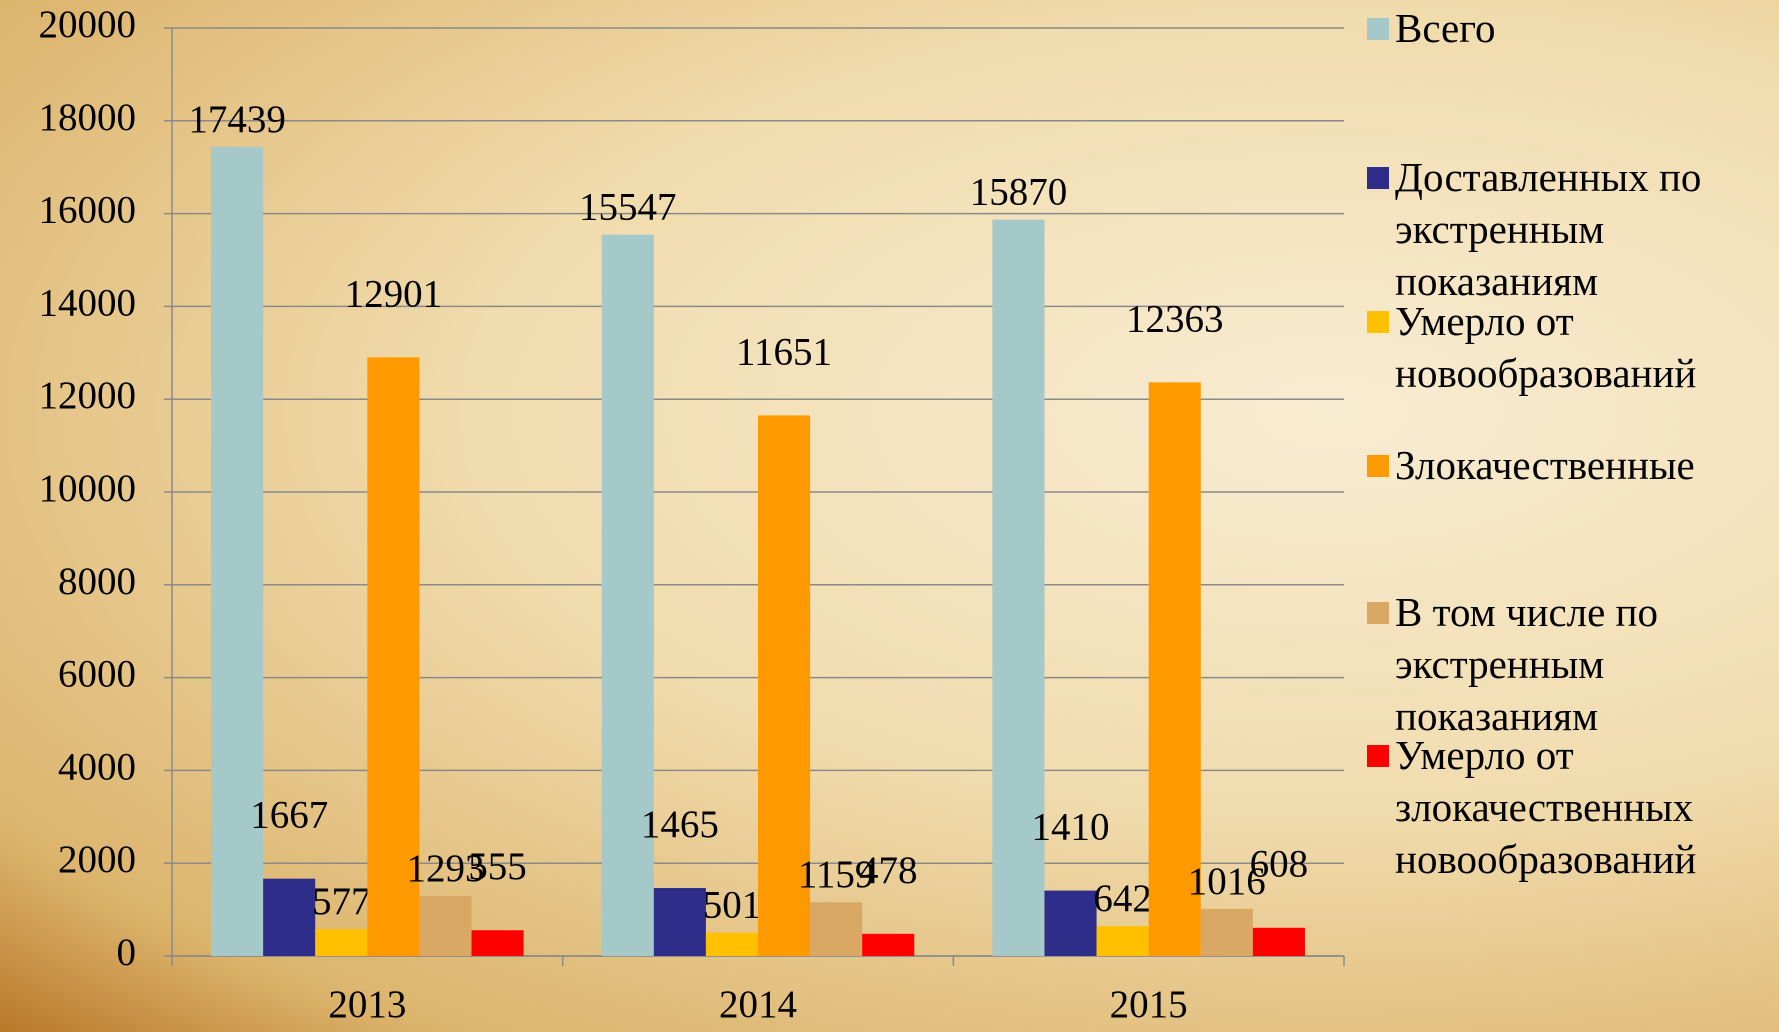  Describe the element at coordinates (88, 488) in the screenshot. I see `y-tick-label: 10000` at that location.